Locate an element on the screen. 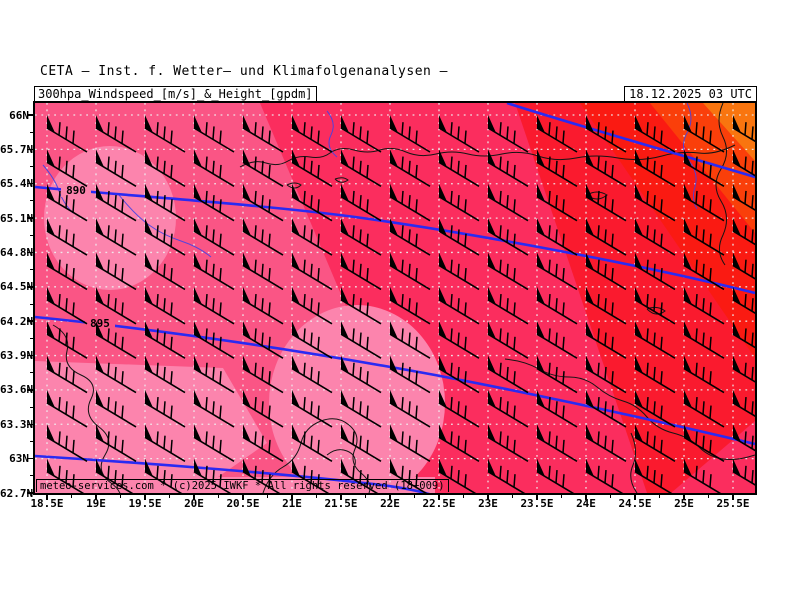  svg-text: 895 is located at coordinates (100, 323).